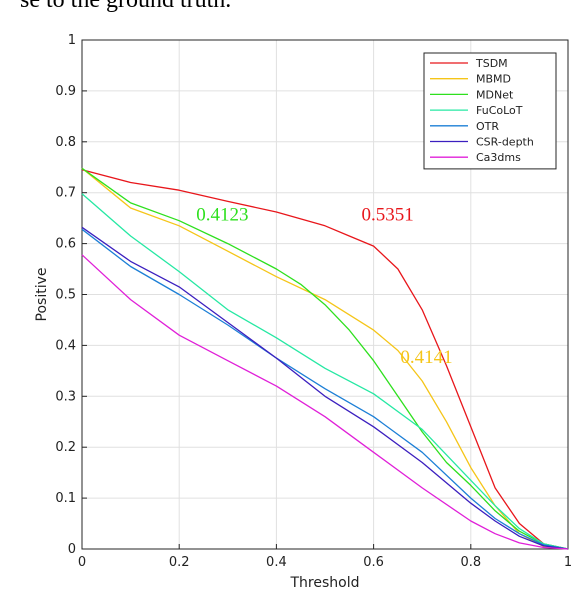 The width and height of the screenshot is (572, 590). I want to click on y-axis-ticks: 0 0.1 0.2 0.3 0.4 0.5 0.6 0.7 0.8 0.9 1, so click(71, 295).